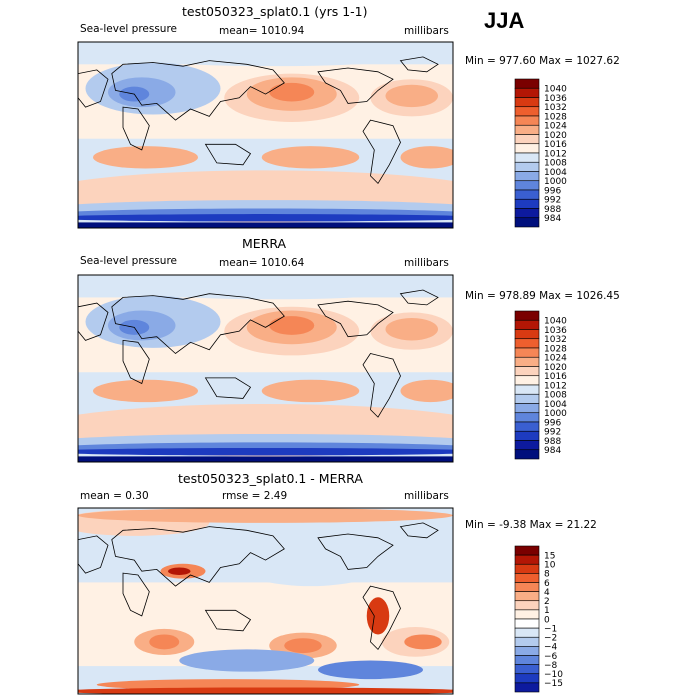 Image resolution: width=700 pixels, height=700 pixels. I want to click on panel-1-units: millibars, so click(426, 31).